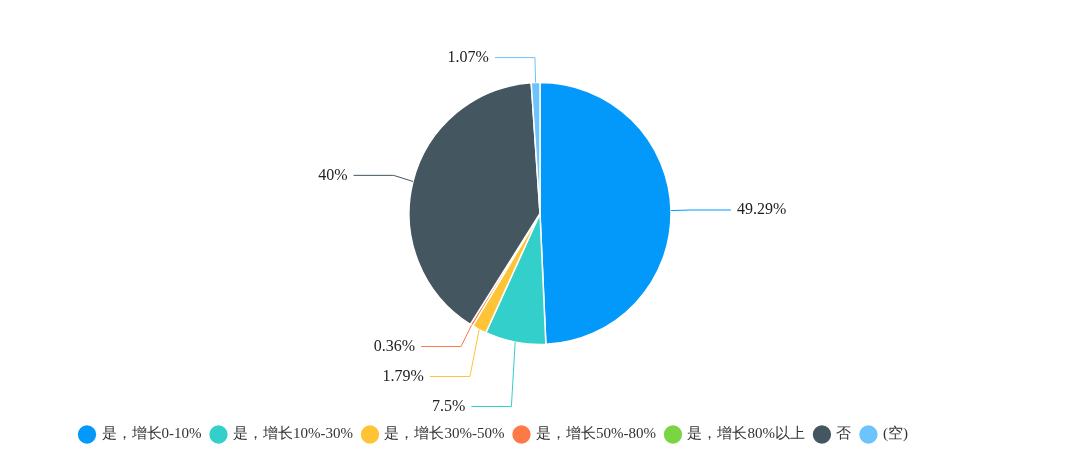 The width and height of the screenshot is (1080, 472). What do you see at coordinates (844, 433) in the screenshot?
I see `legend-label: 否` at bounding box center [844, 433].